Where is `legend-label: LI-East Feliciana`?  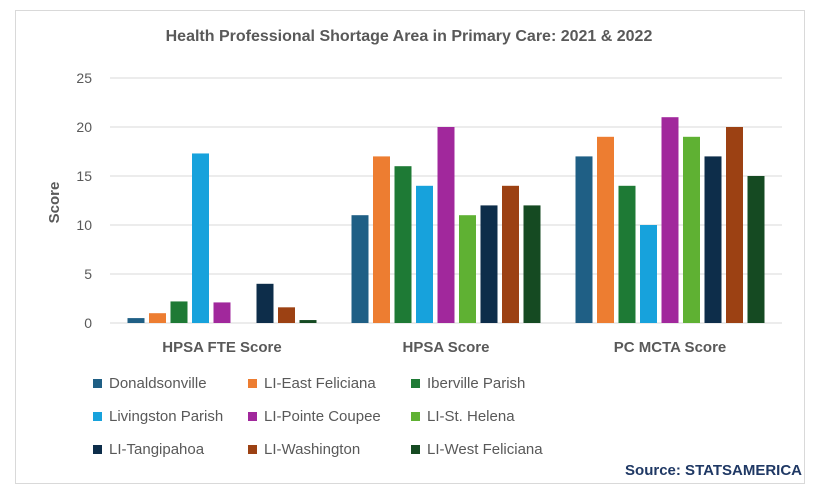
legend-label: LI-East Feliciana is located at coordinates (320, 383).